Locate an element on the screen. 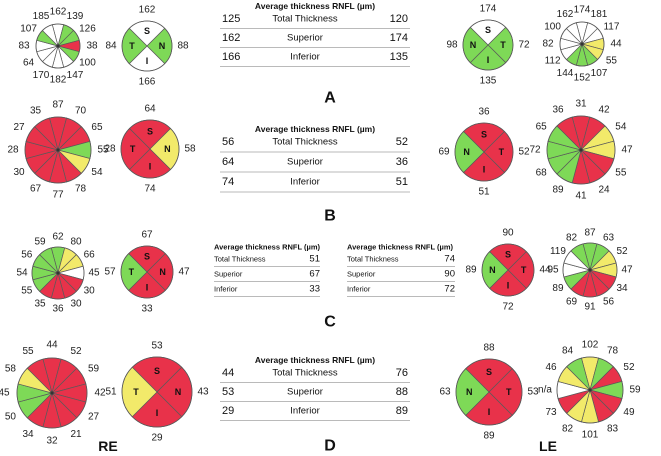 The width and height of the screenshot is (661, 456). panel-c-left-clock-label: 34 is located at coordinates (622, 288).